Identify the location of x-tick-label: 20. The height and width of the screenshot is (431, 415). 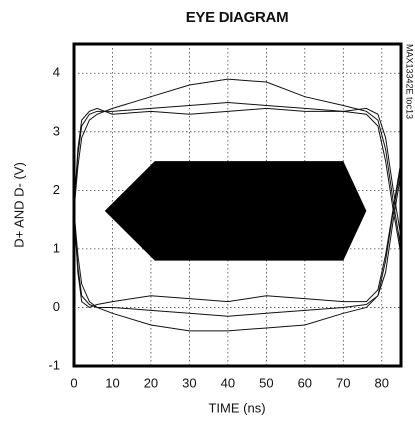
(151, 382).